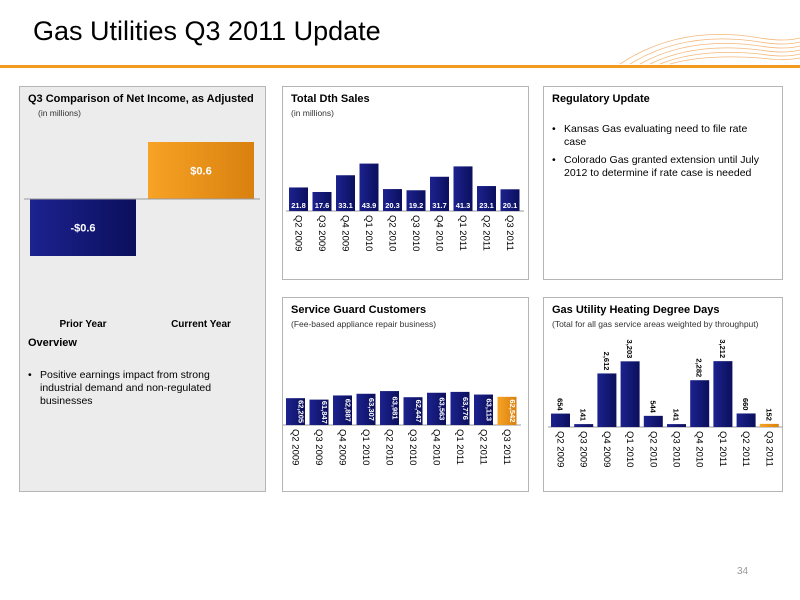 The image size is (800, 600). Describe the element at coordinates (510, 205) in the screenshot. I see `bar-value-label: 20.1` at that location.